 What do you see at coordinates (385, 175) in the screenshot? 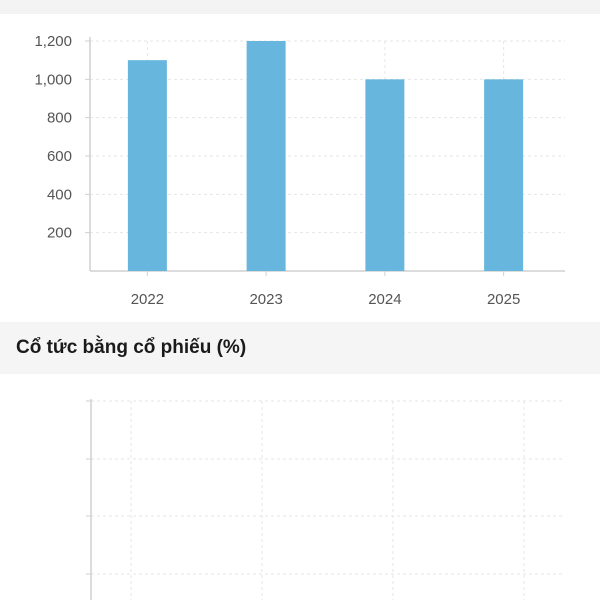
I see `bar-2024` at bounding box center [385, 175].